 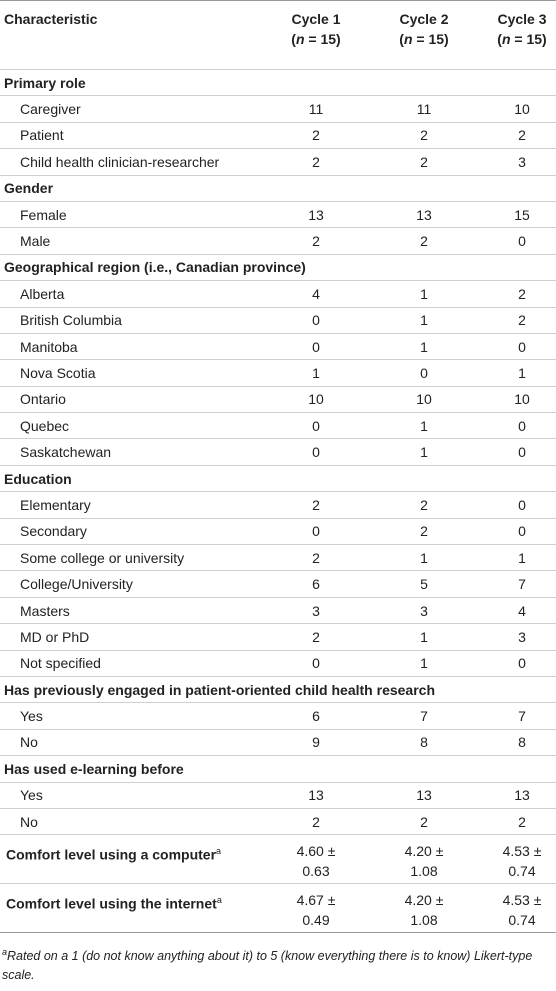 I want to click on row-label: Saskatchewan, so click(x=136, y=452).